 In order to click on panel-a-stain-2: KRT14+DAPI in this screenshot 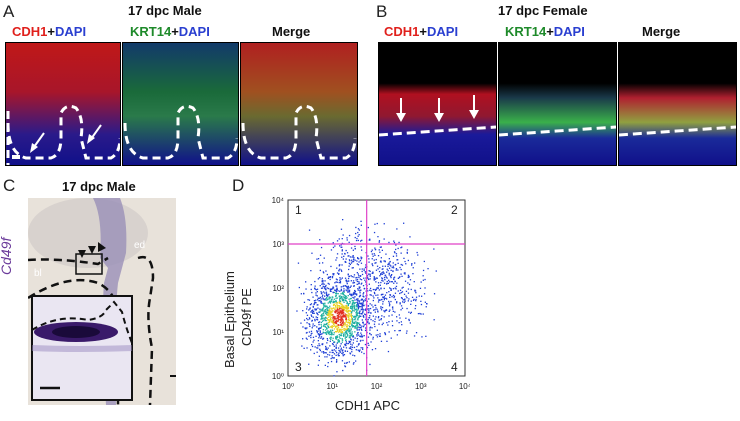, I will do `click(170, 31)`.